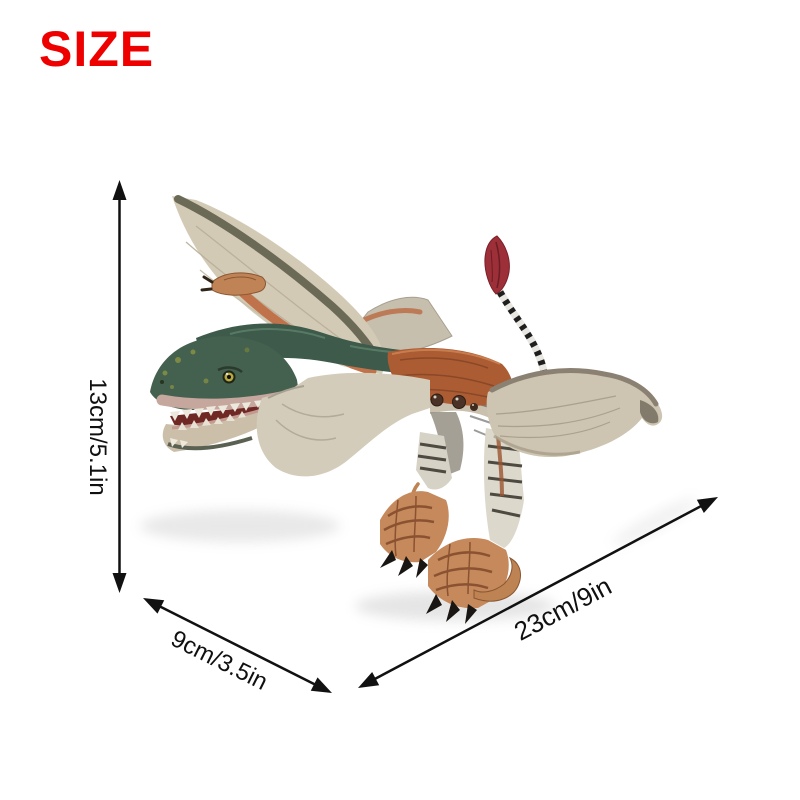  What do you see at coordinates (212, 420) in the screenshot?
I see `lower-teeth` at bounding box center [212, 420].